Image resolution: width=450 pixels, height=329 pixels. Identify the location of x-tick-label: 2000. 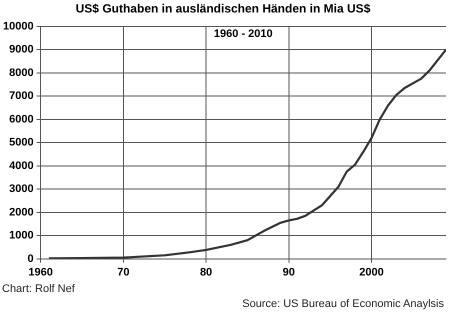
(371, 272).